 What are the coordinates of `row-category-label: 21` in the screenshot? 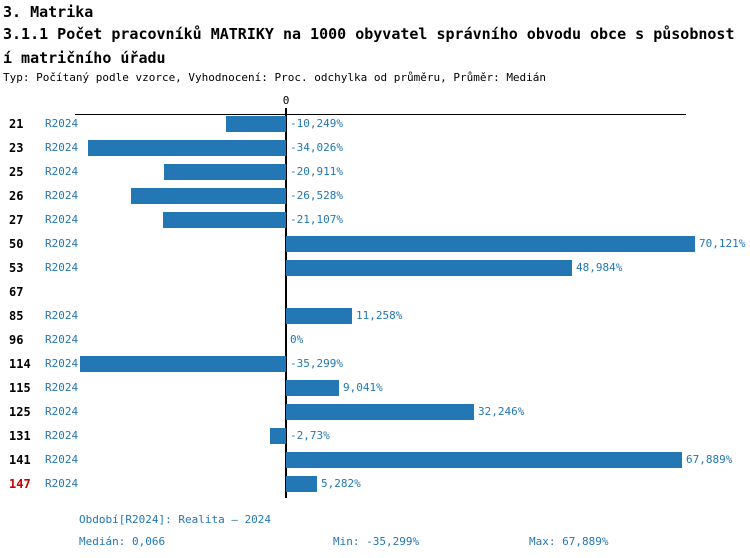 It's located at (16, 124).